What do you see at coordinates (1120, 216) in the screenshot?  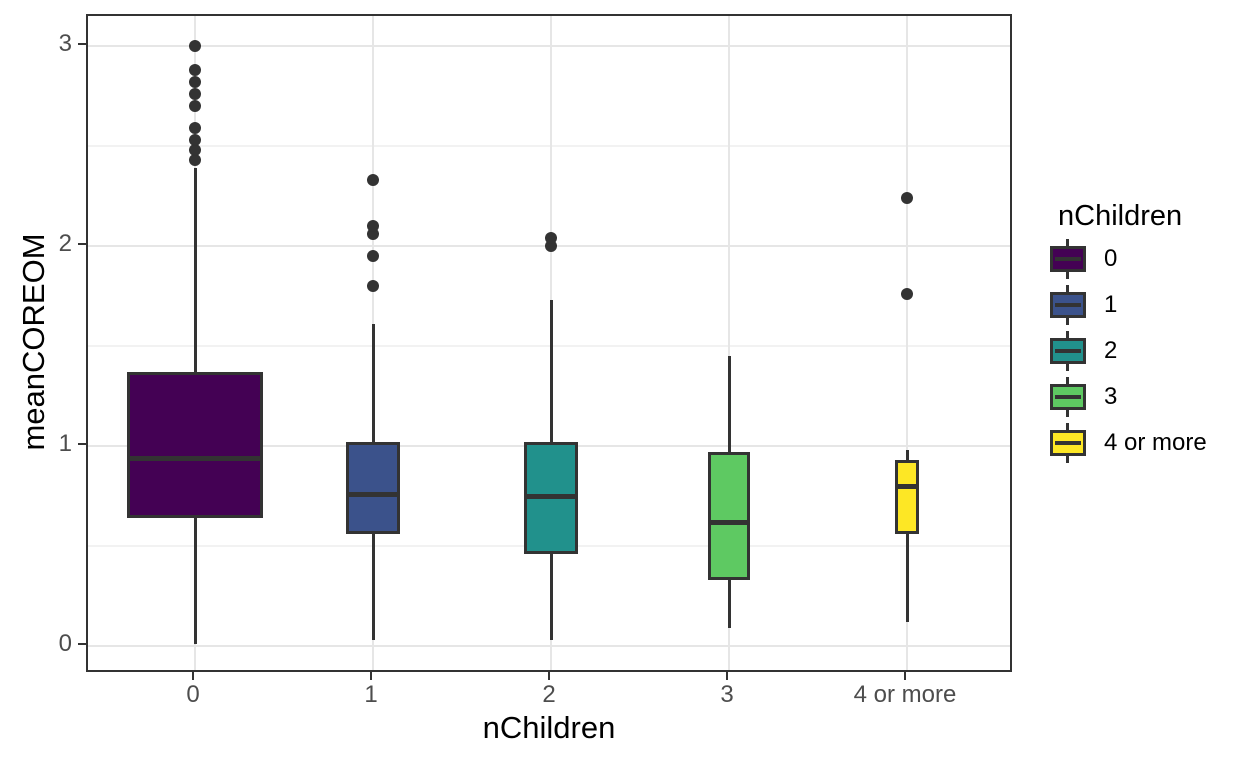 I see `legend-title: nChildren` at bounding box center [1120, 216].